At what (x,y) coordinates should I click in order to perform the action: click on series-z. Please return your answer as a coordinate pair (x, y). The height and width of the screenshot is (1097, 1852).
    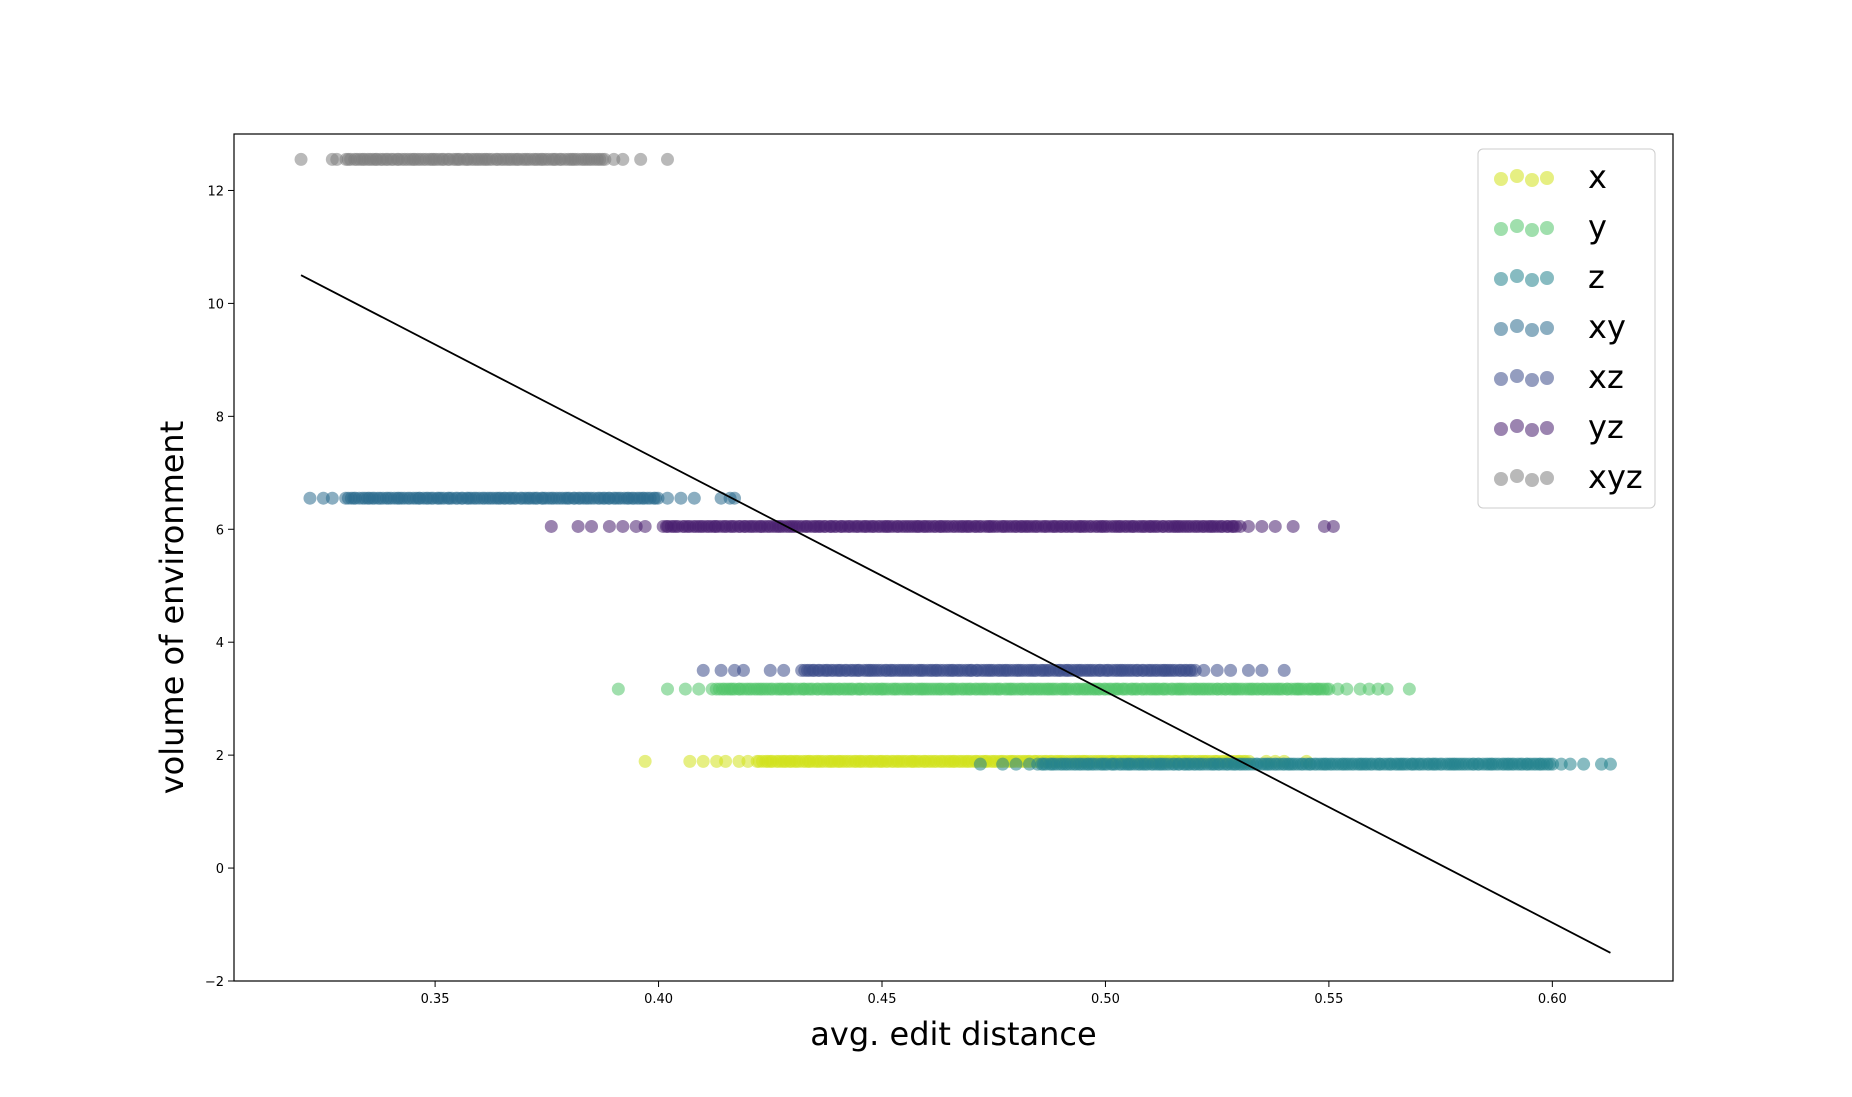
    Looking at the image, I should click on (1295, 764).